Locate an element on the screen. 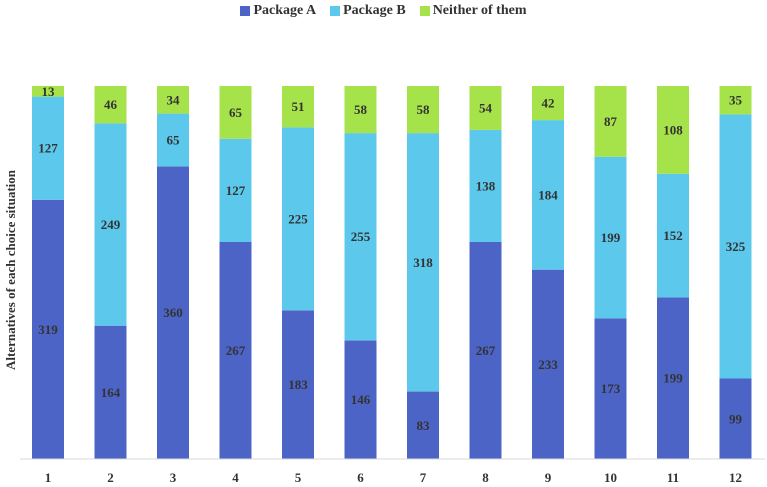  data-label-neither-2: 46 is located at coordinates (111, 104).